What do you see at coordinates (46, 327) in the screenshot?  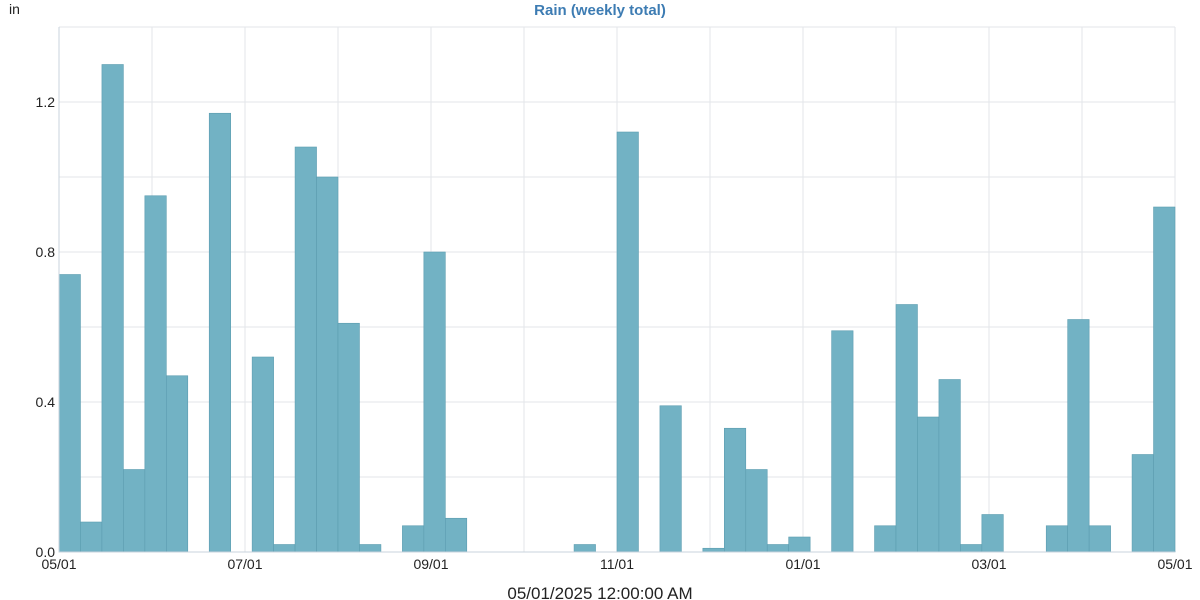 I see `y-tick-labels: 0.0 0.4 0.8 1.2` at bounding box center [46, 327].